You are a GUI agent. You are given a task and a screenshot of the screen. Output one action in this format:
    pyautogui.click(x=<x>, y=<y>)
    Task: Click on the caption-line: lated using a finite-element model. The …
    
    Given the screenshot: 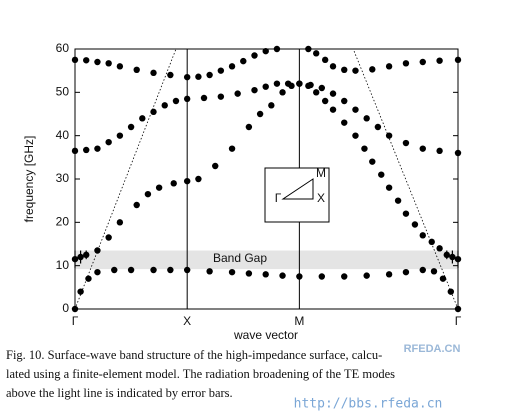 What is the action you would take?
    pyautogui.click(x=200, y=374)
    